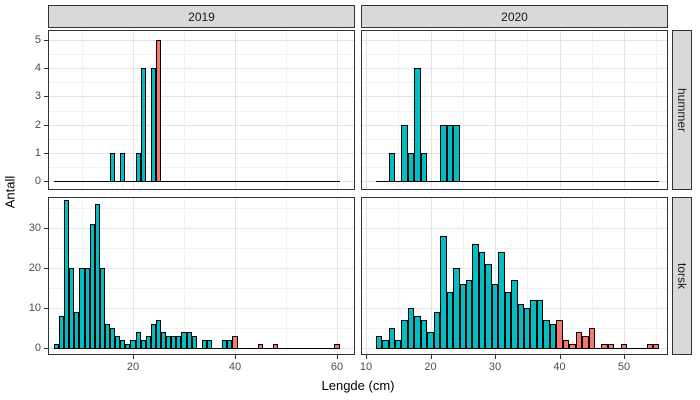  Describe the element at coordinates (37, 96) in the screenshot. I see `y-tick-label: 3` at that location.